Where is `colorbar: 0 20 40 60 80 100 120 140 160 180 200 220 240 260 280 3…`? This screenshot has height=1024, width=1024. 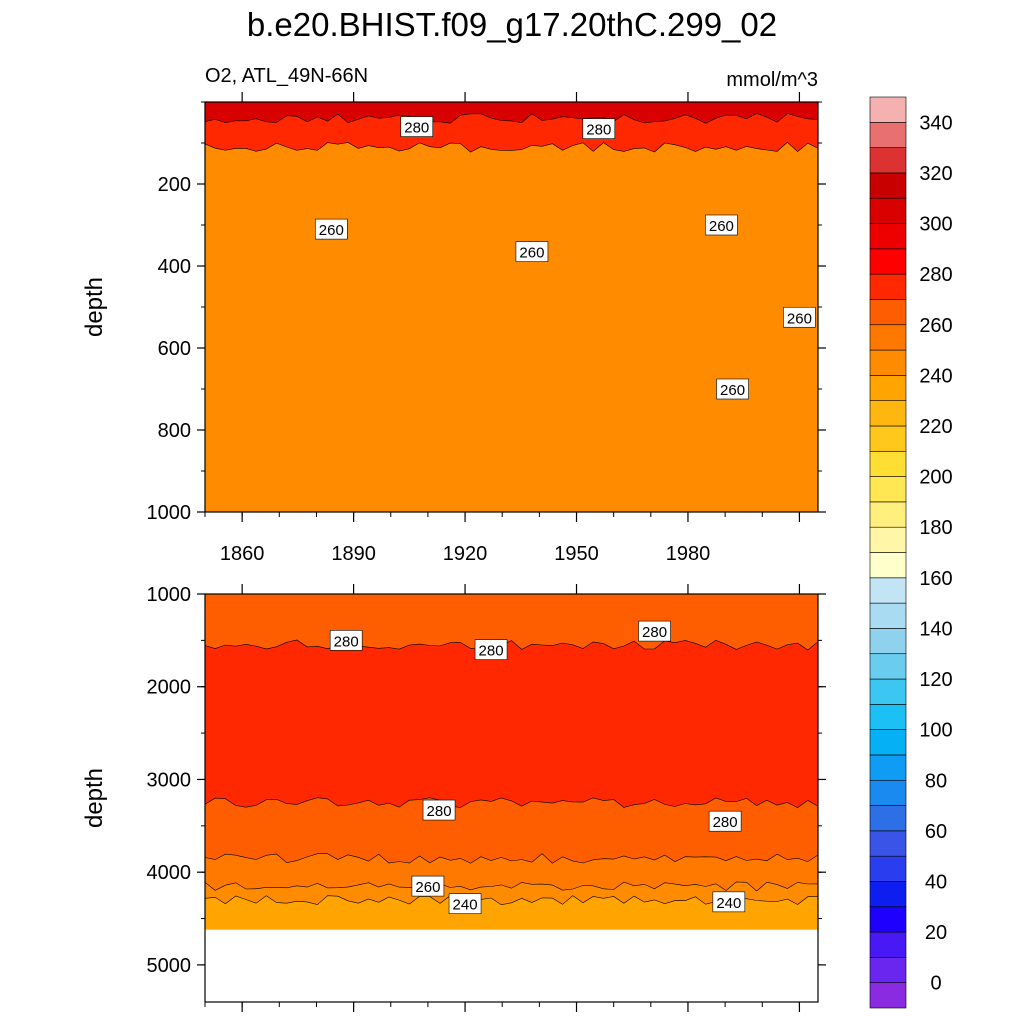 colorbar: 0 20 40 60 80 100 120 140 160 180 200 220 240 260 280 3… is located at coordinates (911, 552).